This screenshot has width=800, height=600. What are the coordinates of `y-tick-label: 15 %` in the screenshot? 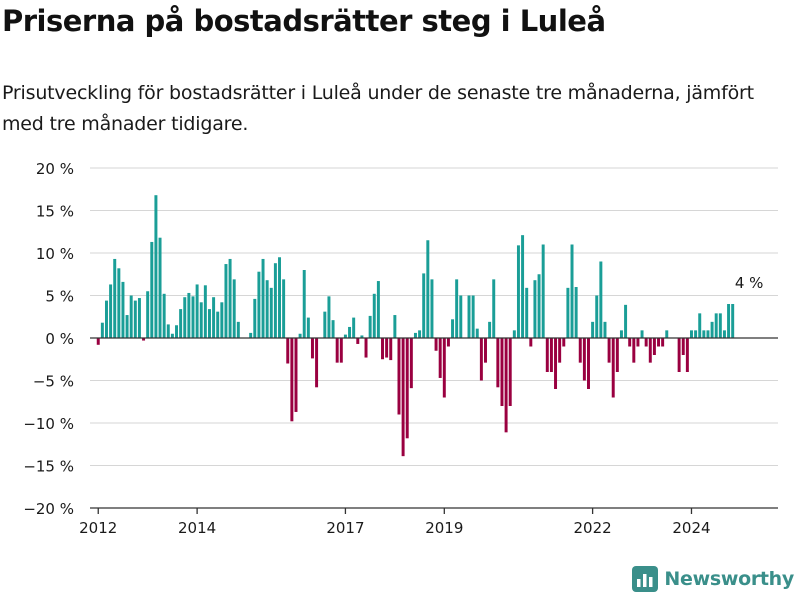 It's located at (55, 212).